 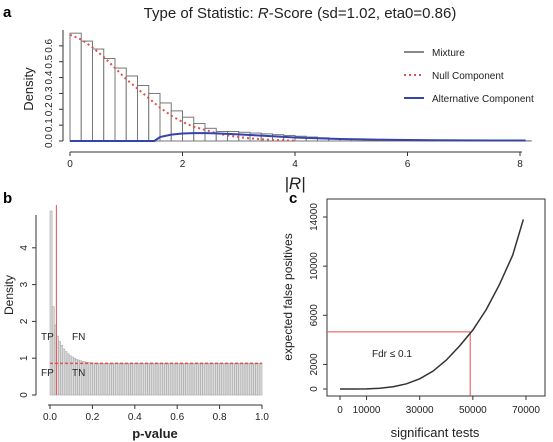 What do you see at coordinates (483, 99) in the screenshot?
I see `legend-label-alternative: Alternative Component` at bounding box center [483, 99].